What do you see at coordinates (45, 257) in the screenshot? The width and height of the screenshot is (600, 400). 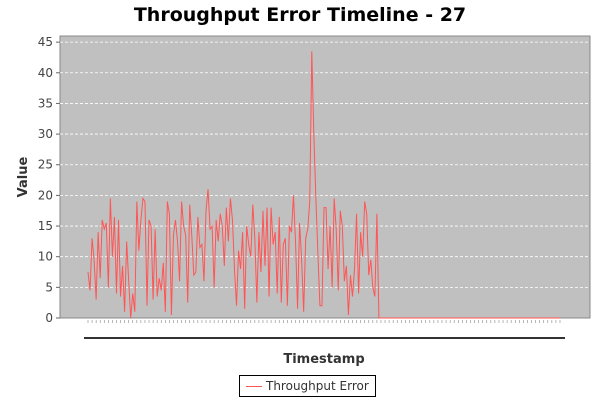 I see `y-tick-label: 10` at bounding box center [45, 257].